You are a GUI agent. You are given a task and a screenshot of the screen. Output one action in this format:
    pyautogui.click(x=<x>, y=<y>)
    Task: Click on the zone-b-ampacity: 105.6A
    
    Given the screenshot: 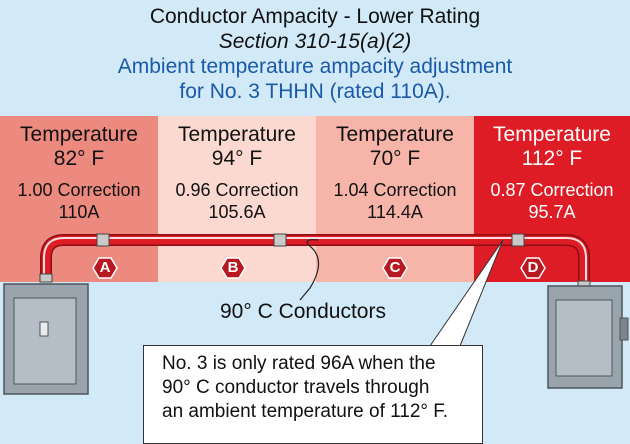 What is the action you would take?
    pyautogui.click(x=237, y=212)
    